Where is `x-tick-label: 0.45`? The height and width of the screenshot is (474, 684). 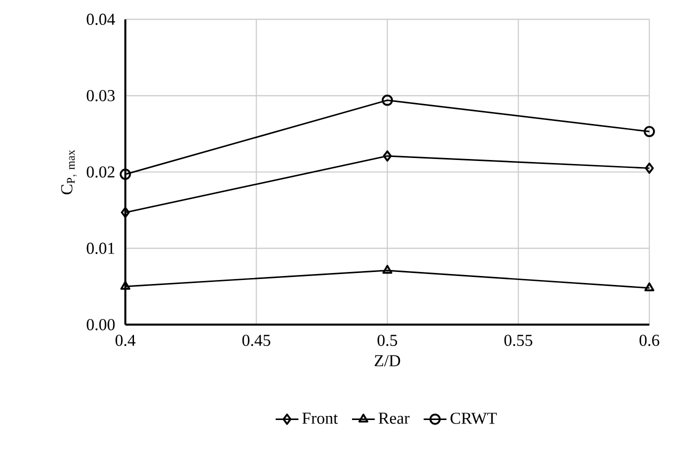
x-tick-label: 0.45 is located at coordinates (256, 340).